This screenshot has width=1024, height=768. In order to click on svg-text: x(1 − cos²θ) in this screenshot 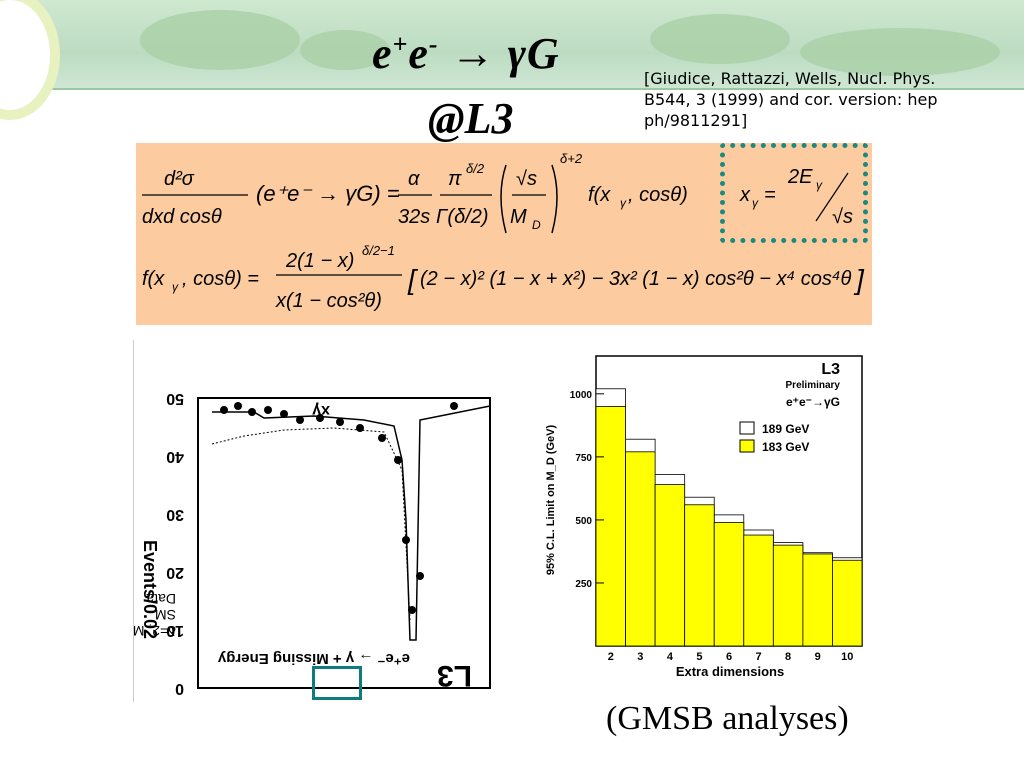, I will do `click(328, 301)`.